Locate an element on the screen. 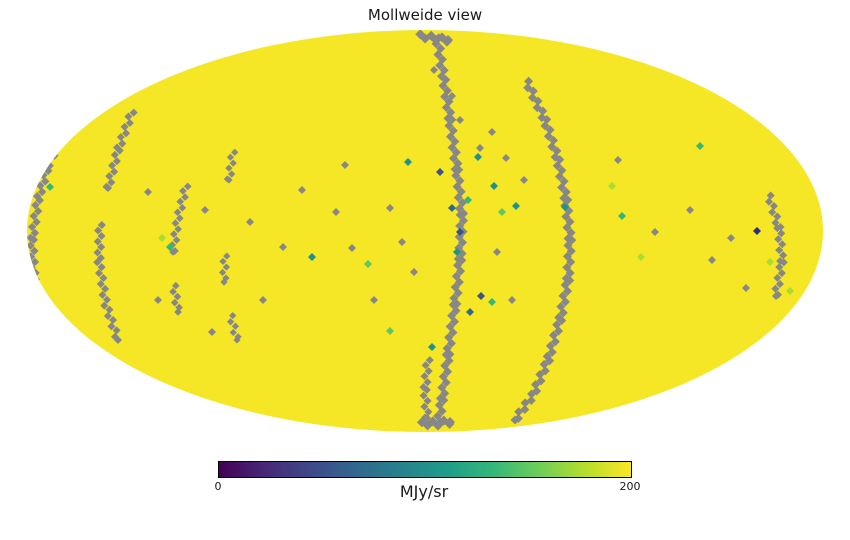  colorbar-gradient is located at coordinates (425, 469).